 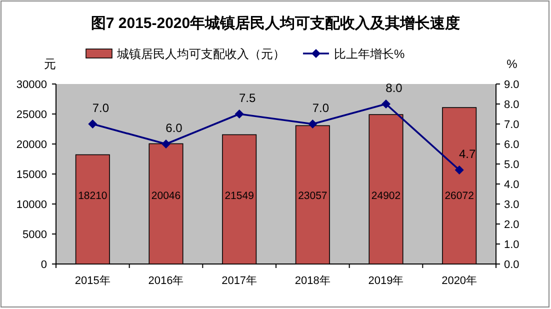 I want to click on data-label: 8.0, so click(x=394, y=88).